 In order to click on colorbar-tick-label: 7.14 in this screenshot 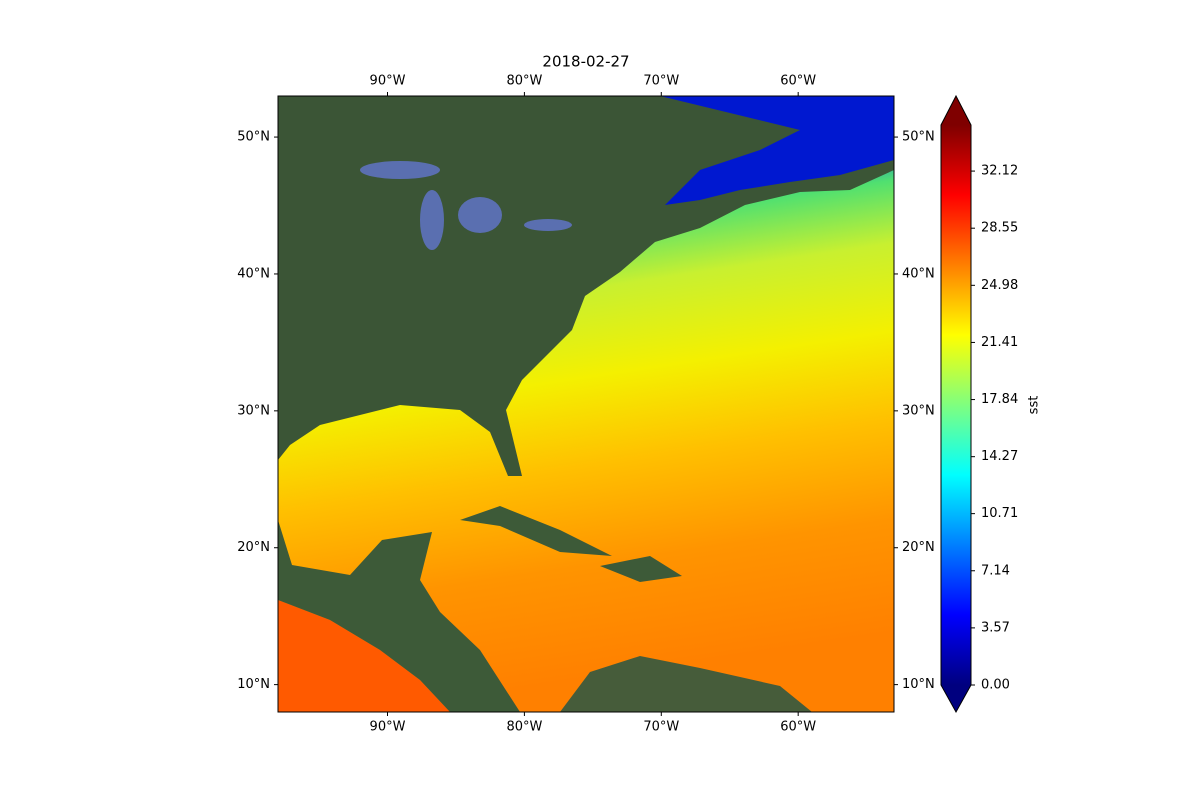, I will do `click(995, 570)`.